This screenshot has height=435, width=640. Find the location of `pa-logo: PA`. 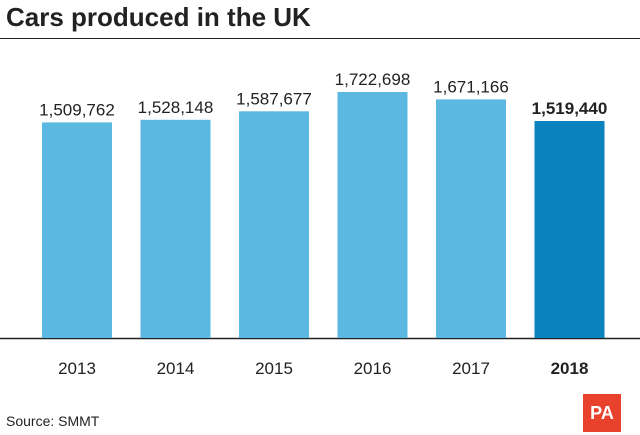

pa-logo: PA is located at coordinates (602, 413).